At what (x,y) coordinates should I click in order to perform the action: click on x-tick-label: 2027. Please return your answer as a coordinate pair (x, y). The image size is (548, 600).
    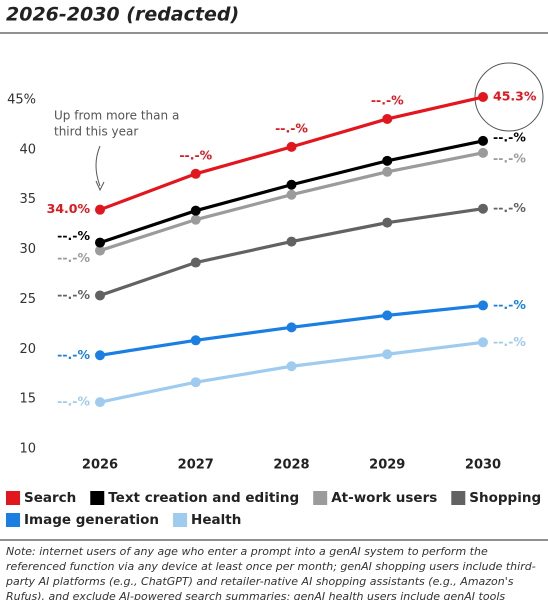
    Looking at the image, I should click on (196, 465).